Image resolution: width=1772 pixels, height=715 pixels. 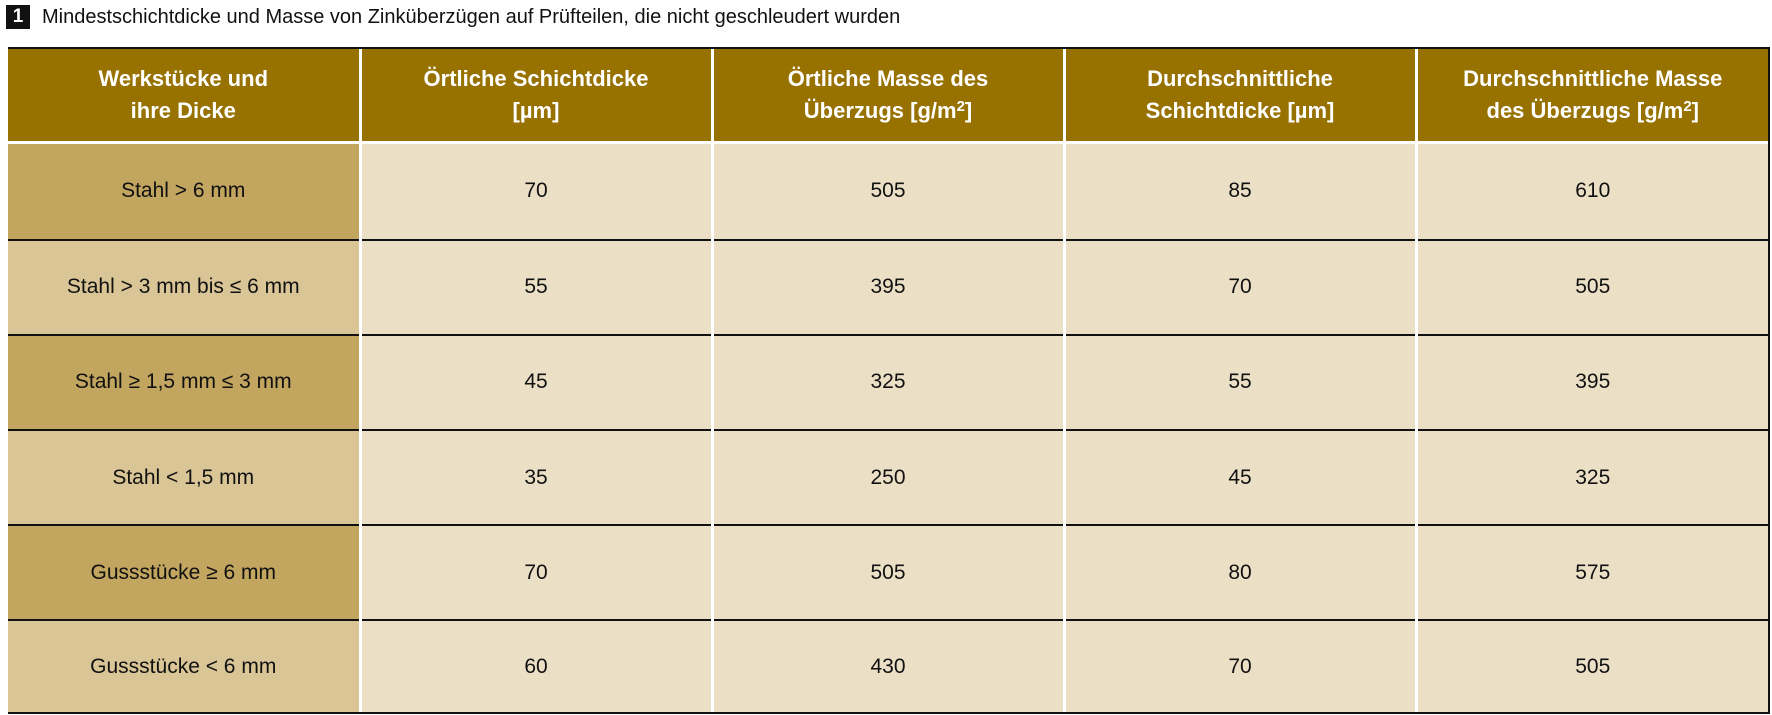 What do you see at coordinates (537, 666) in the screenshot?
I see `local-thickness-cell: 60` at bounding box center [537, 666].